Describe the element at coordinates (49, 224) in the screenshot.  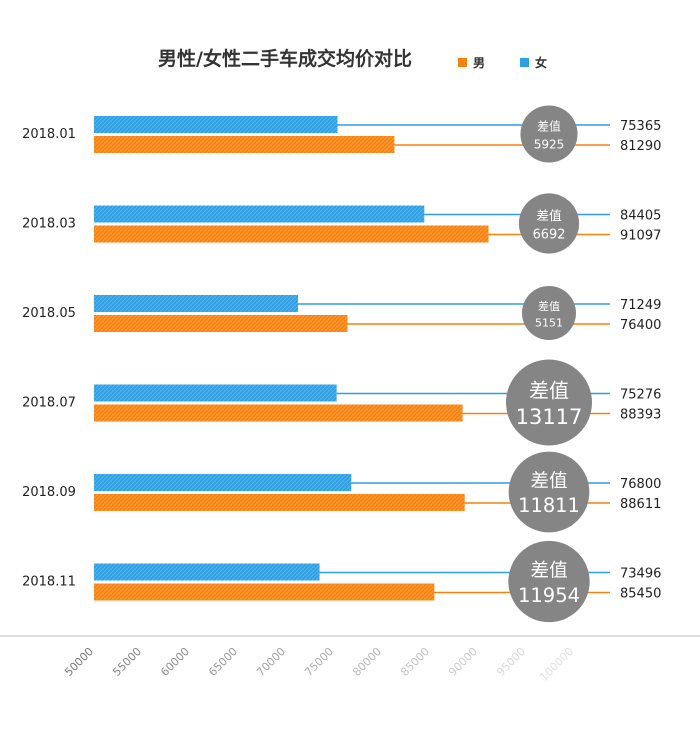
I see `category-label-1: 2018.03` at that location.